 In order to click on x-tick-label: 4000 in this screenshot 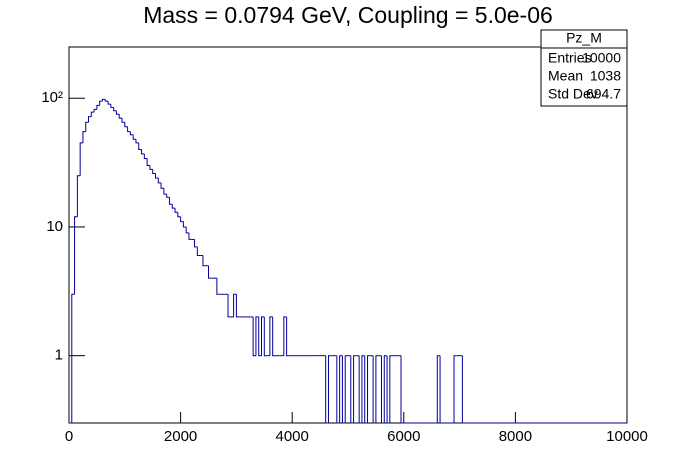, I will do `click(292, 436)`.